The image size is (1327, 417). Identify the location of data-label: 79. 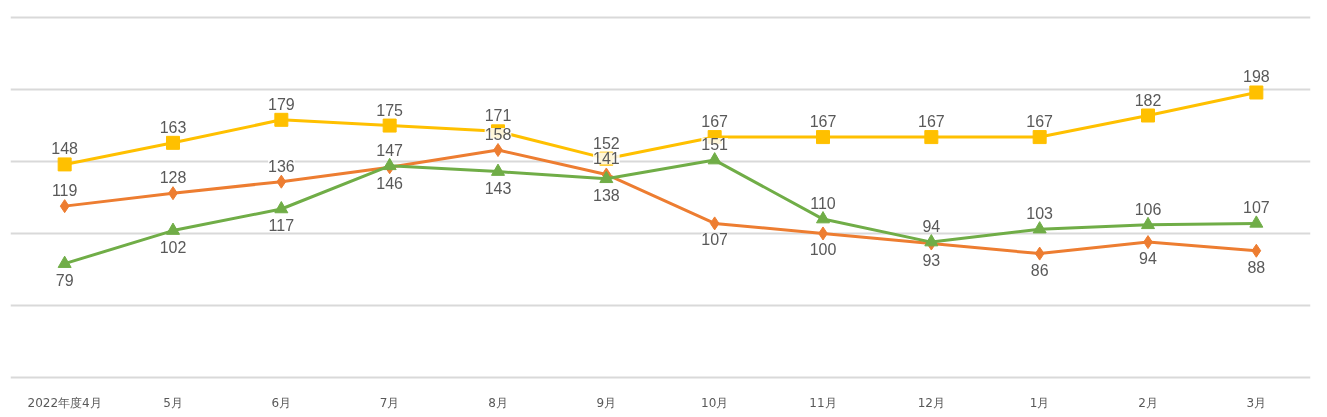
(64, 280).